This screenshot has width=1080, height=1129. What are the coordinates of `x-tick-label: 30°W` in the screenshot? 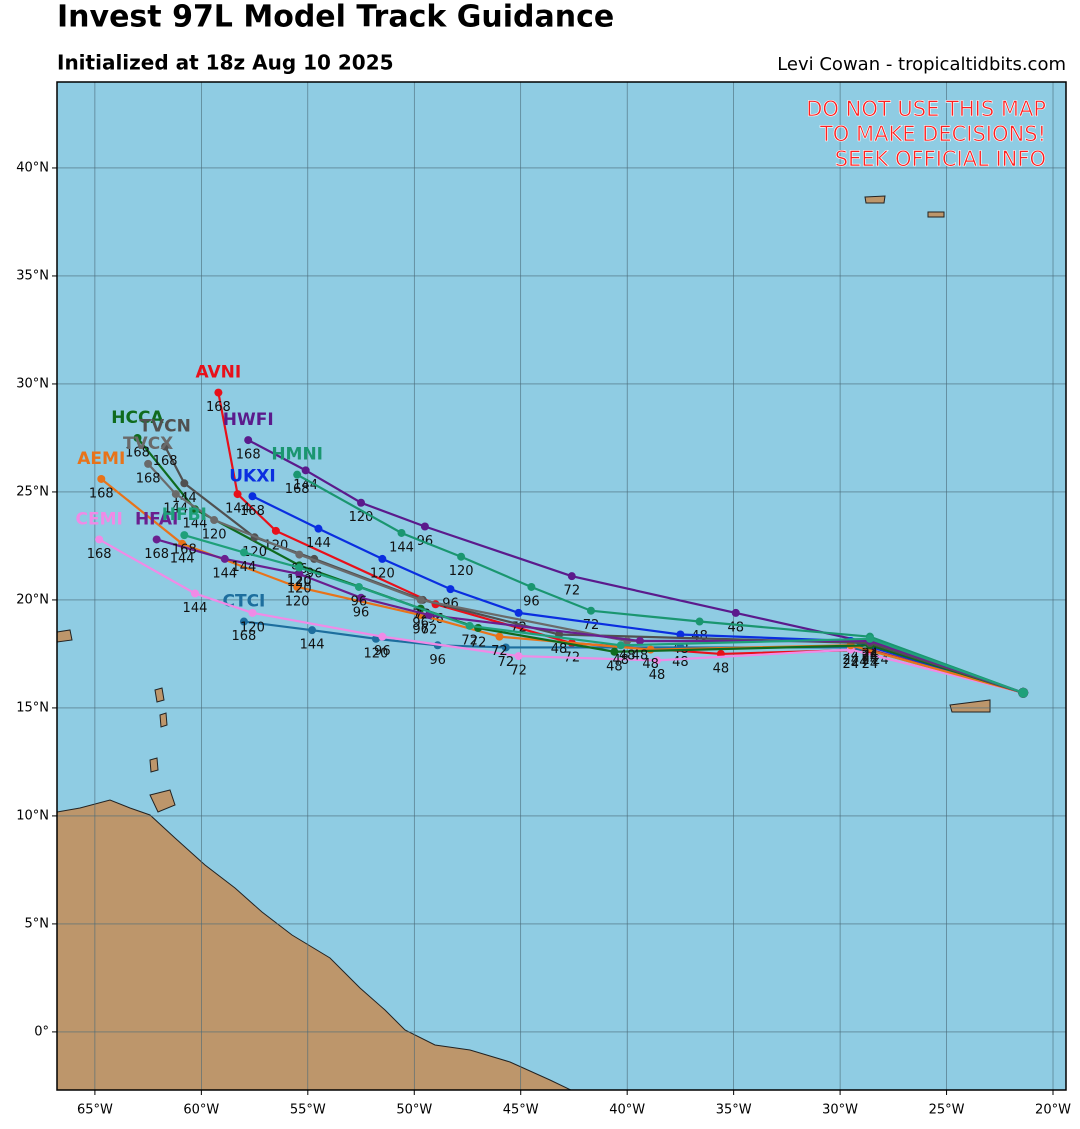 It's located at (840, 1110).